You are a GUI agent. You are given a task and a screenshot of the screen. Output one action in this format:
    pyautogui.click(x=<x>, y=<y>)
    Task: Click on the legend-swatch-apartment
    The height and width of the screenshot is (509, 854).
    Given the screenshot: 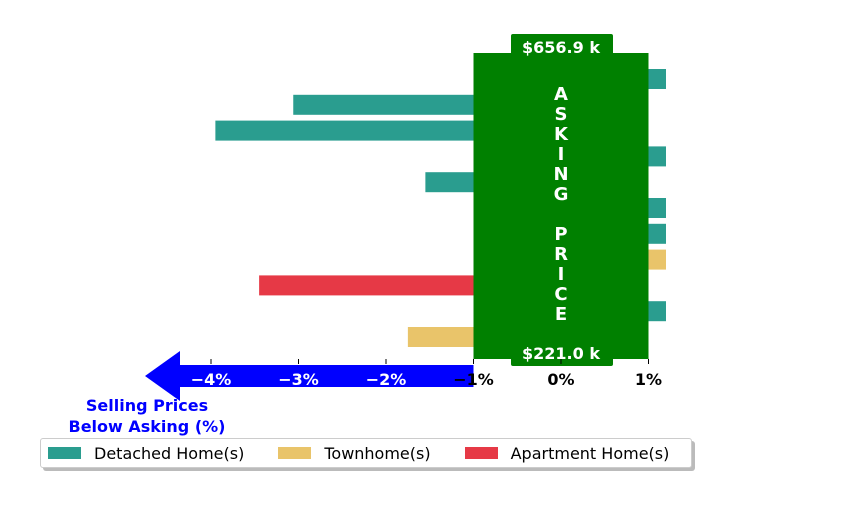 What is the action you would take?
    pyautogui.click(x=481, y=453)
    